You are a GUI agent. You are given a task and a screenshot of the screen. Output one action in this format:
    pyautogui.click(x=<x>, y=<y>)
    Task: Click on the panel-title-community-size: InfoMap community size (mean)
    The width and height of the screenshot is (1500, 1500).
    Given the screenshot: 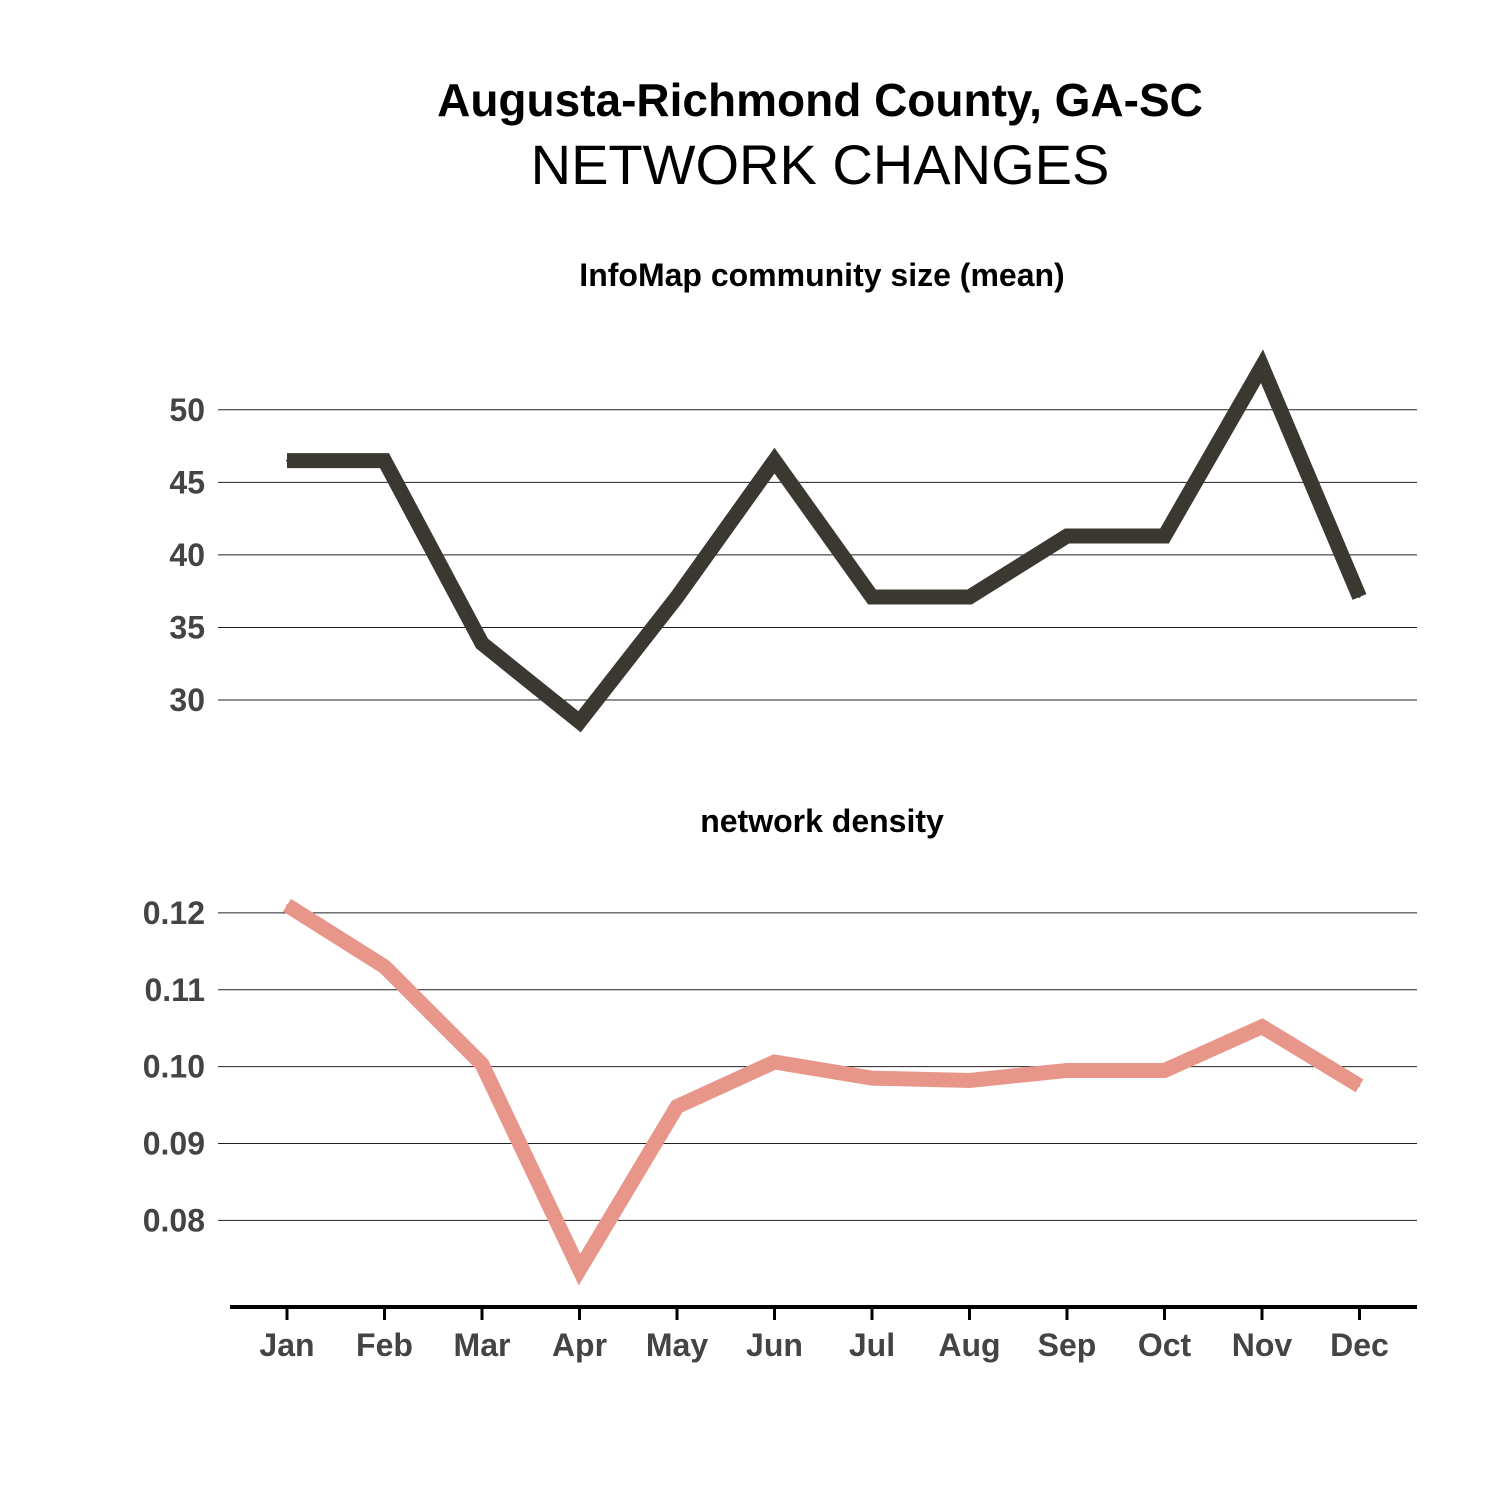 What is the action you would take?
    pyautogui.click(x=821, y=275)
    